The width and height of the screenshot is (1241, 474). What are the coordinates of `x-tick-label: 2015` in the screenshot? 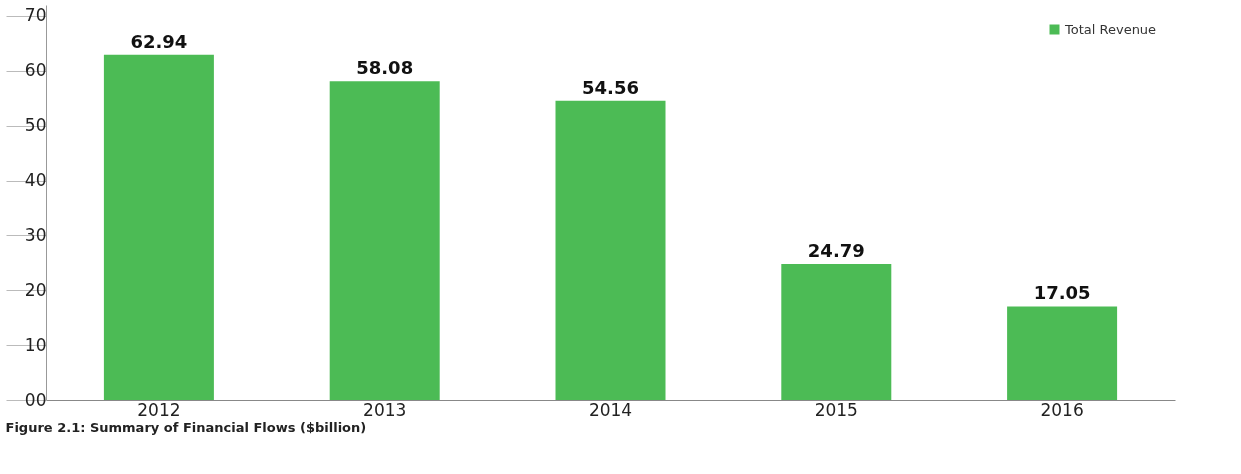 It's located at (836, 409).